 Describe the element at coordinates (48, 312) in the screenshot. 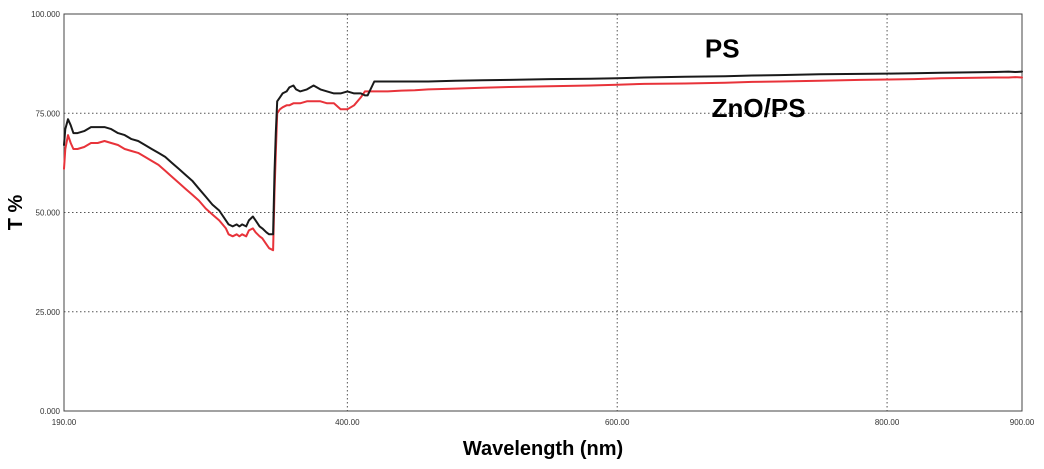

I see `y-tick-label: 25.000` at that location.